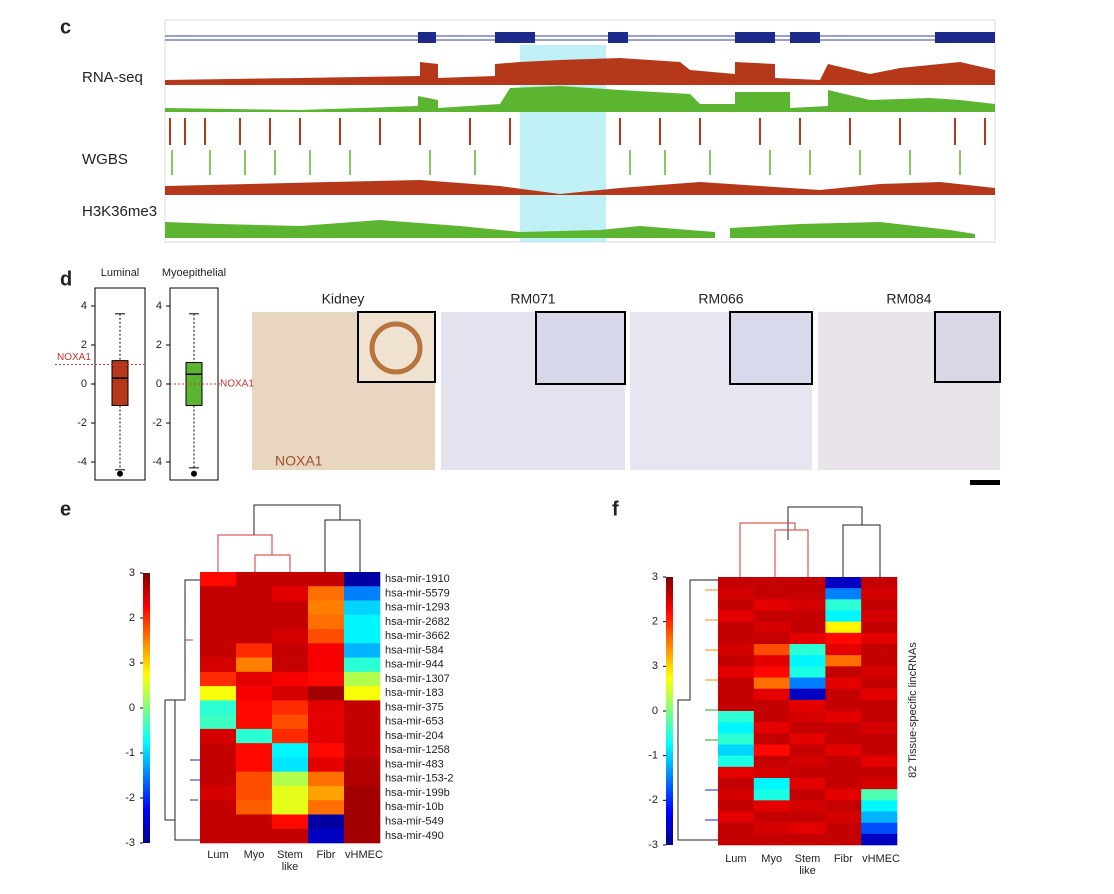  What do you see at coordinates (112, 77) in the screenshot?
I see `track-label: RNA-seq` at bounding box center [112, 77].